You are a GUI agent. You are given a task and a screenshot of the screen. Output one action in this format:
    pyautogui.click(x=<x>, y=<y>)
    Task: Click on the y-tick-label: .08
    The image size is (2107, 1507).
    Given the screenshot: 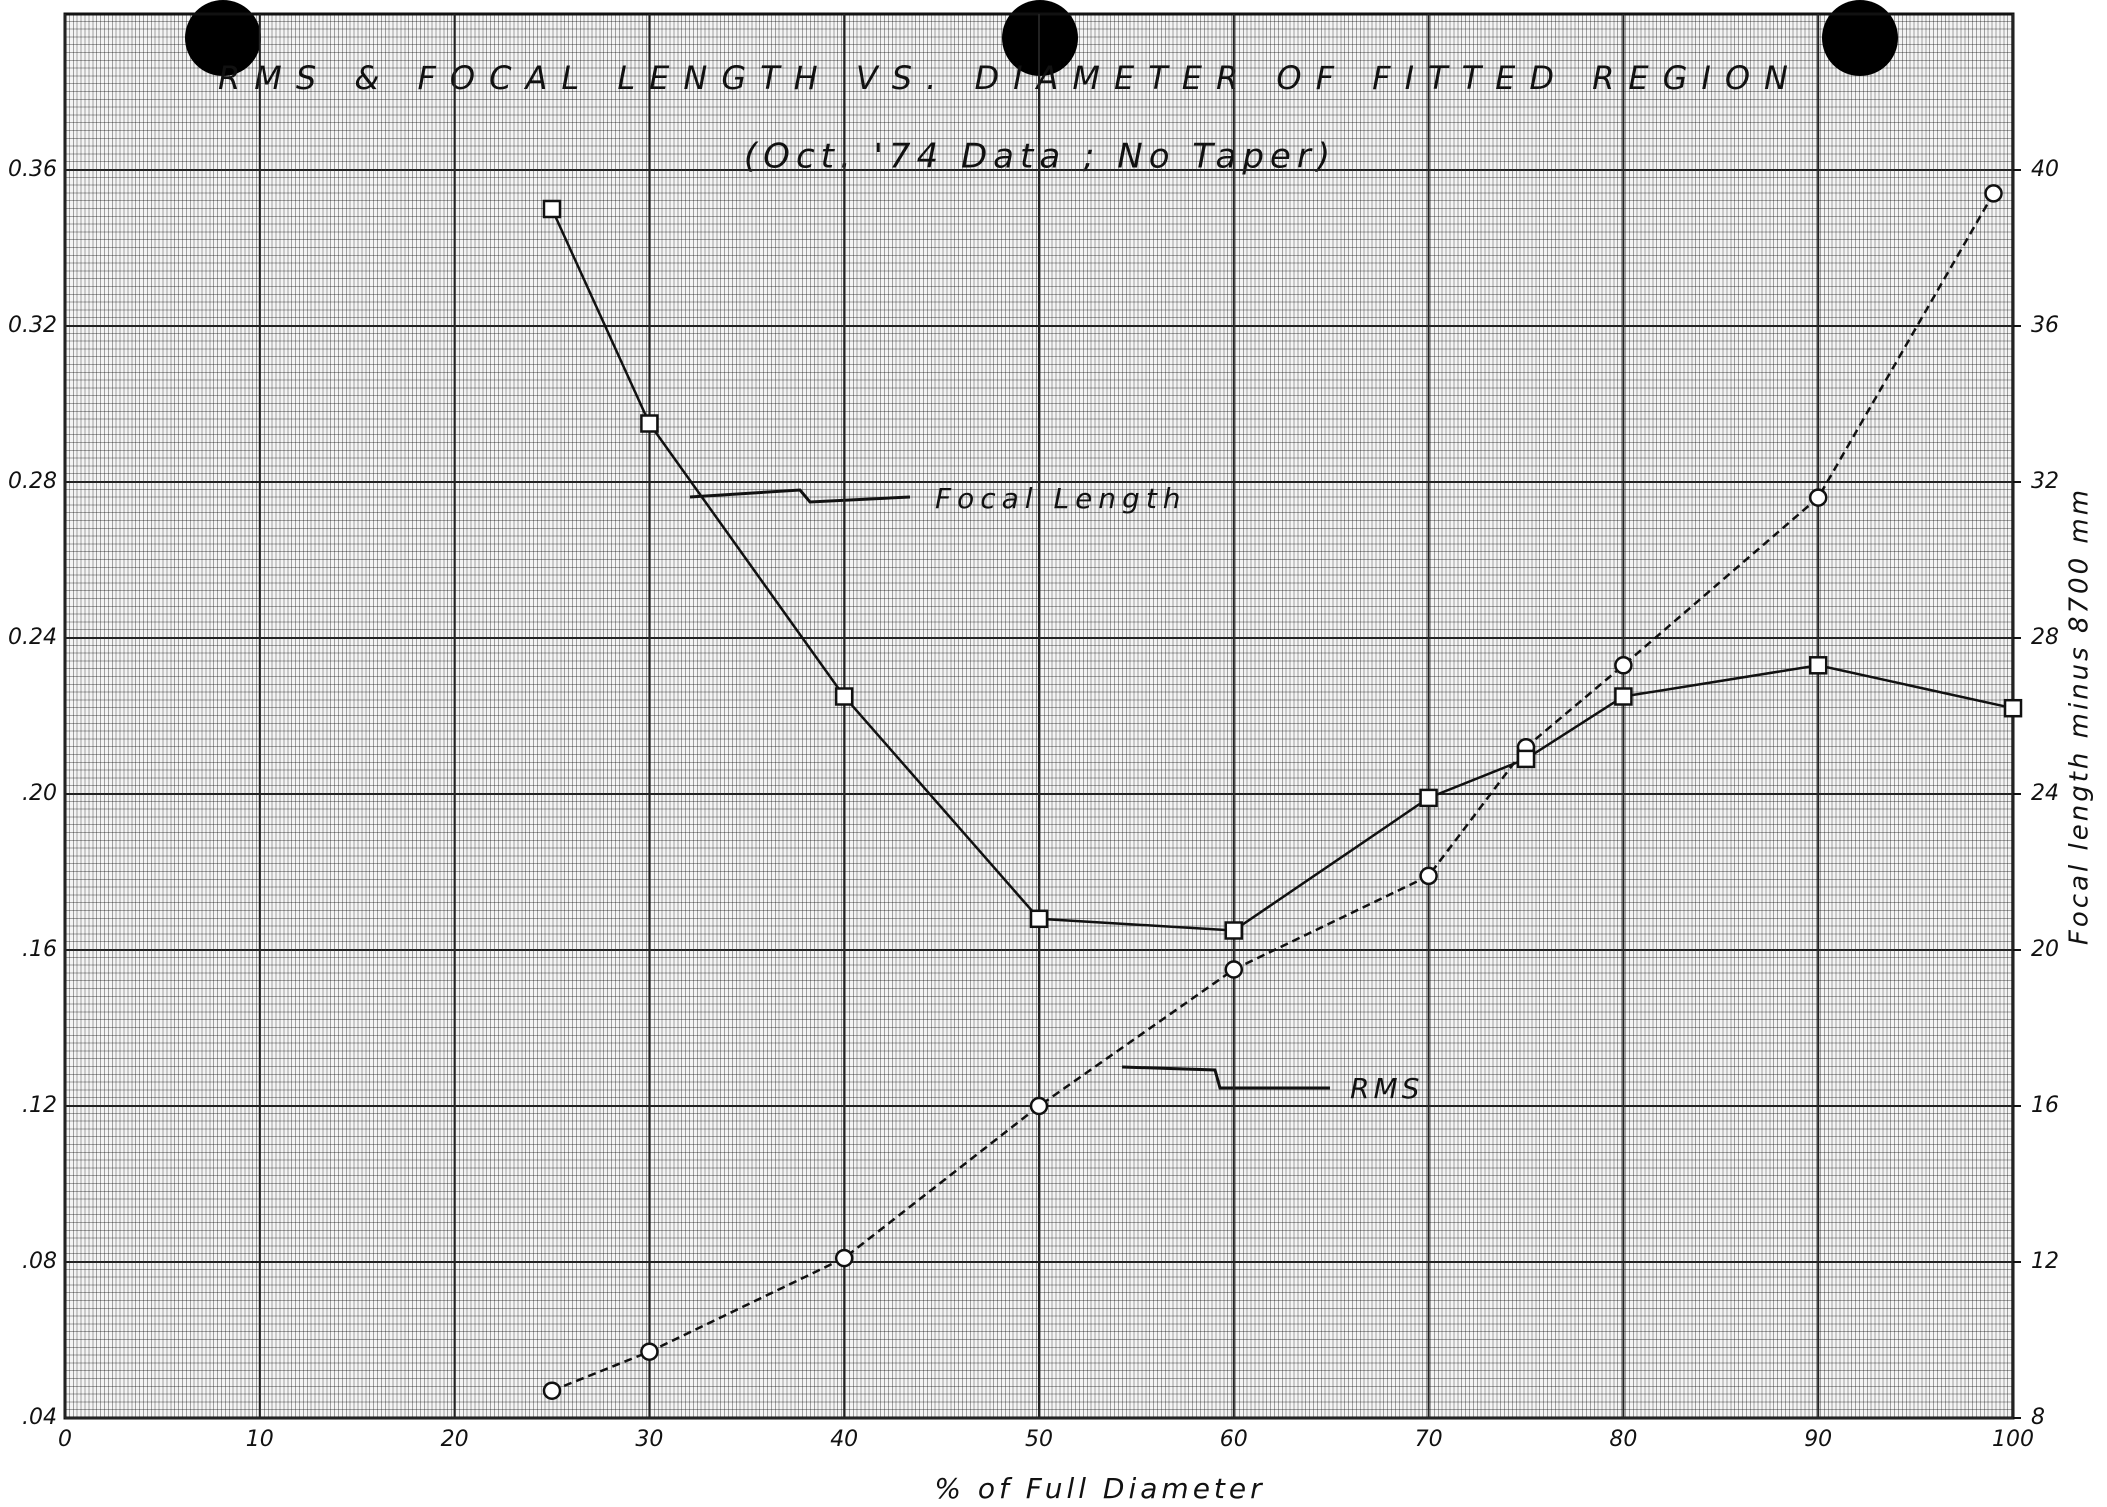 What is the action you would take?
    pyautogui.click(x=39, y=1261)
    